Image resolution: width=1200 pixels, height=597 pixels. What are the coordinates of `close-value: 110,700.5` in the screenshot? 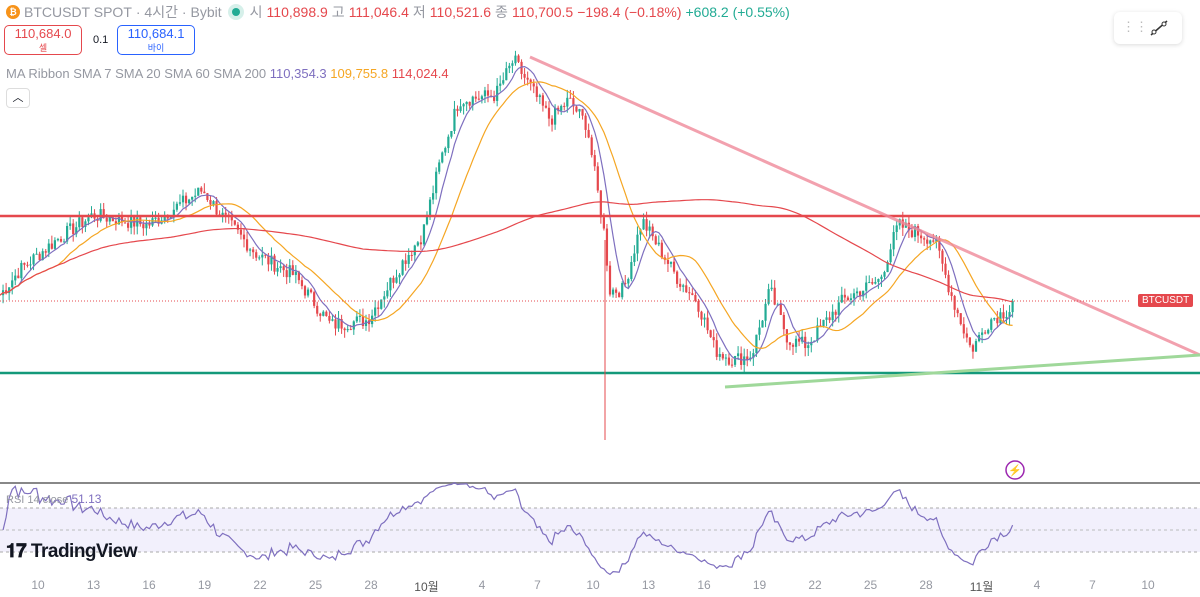 It's located at (542, 12).